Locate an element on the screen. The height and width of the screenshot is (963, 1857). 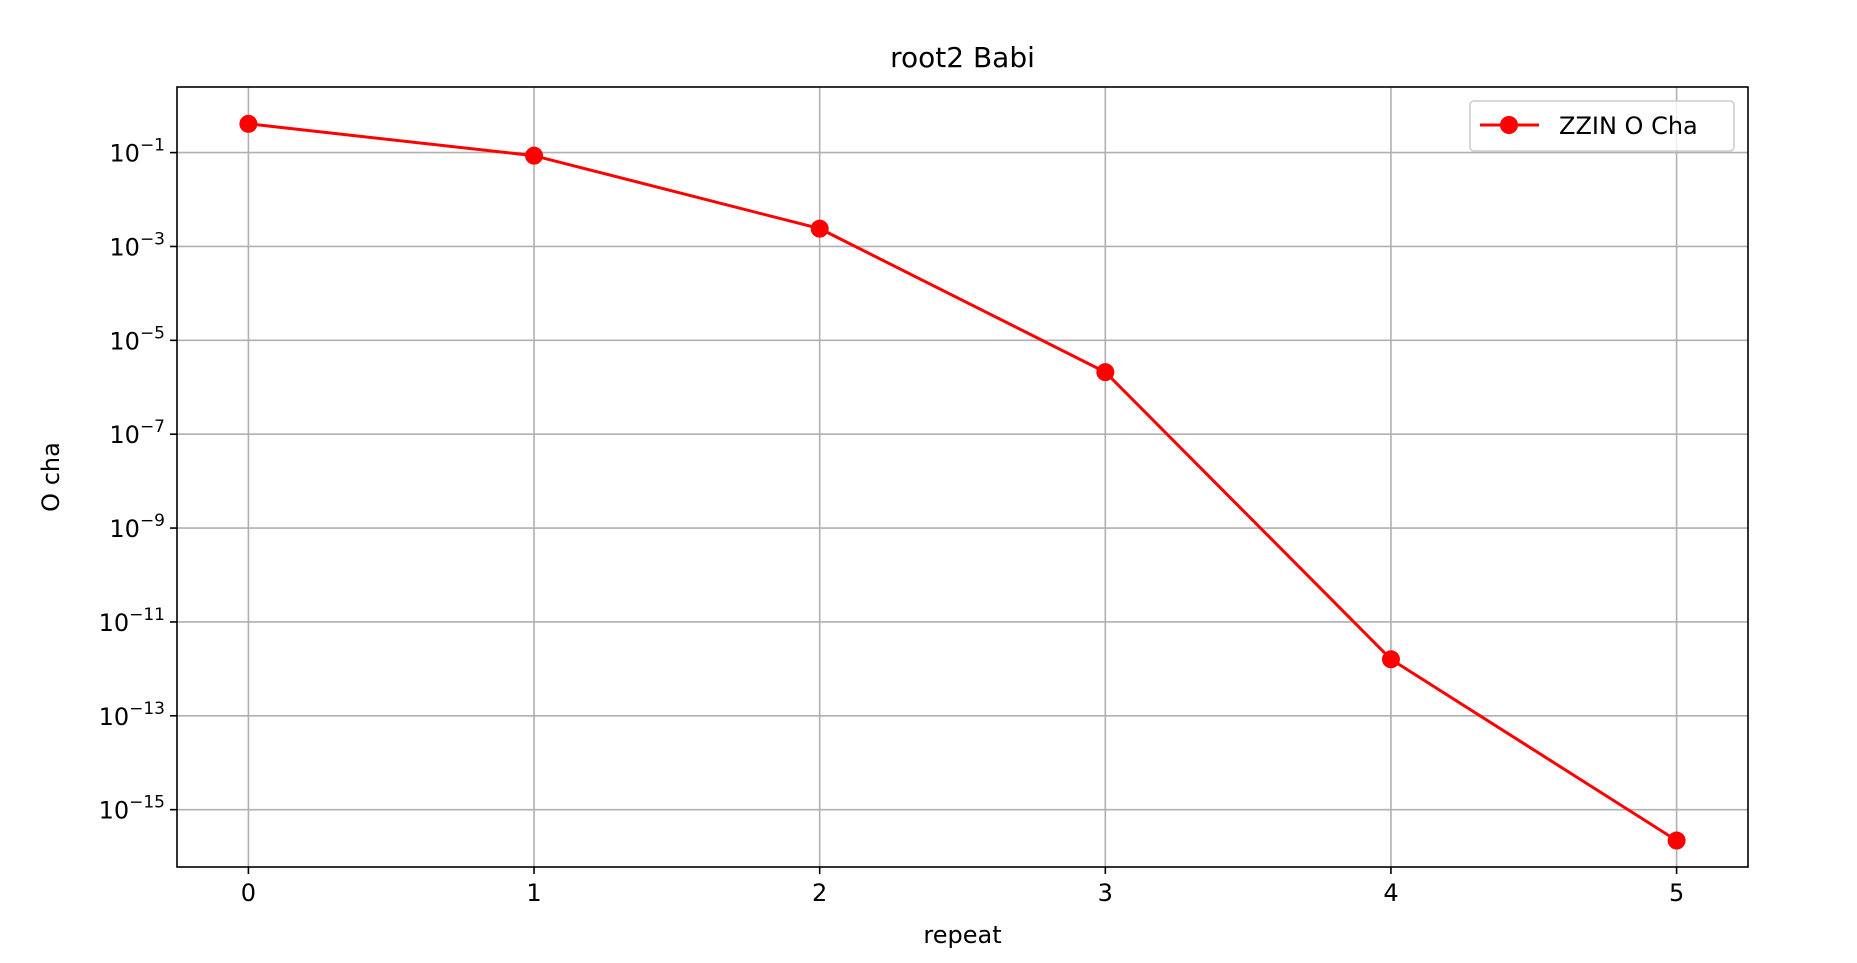
chart-title: root2 Babi is located at coordinates (962, 57).